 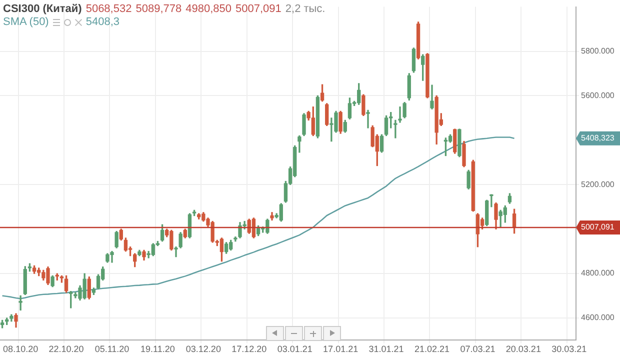 What do you see at coordinates (66, 349) in the screenshot?
I see `x-tick-label: 22.10.20` at bounding box center [66, 349].